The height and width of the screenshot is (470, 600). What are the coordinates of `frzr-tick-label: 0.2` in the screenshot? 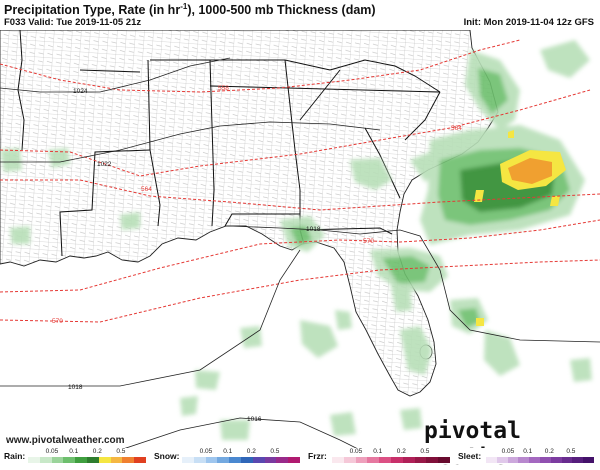 It's located at (401, 451).